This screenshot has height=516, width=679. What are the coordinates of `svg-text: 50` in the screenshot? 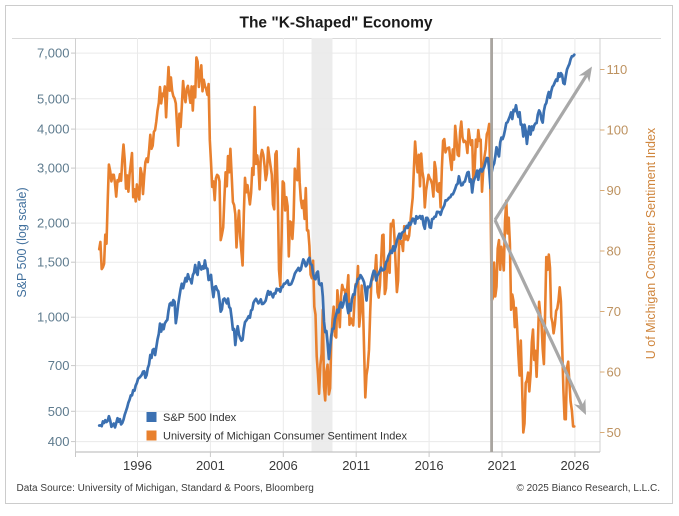 It's located at (614, 432).